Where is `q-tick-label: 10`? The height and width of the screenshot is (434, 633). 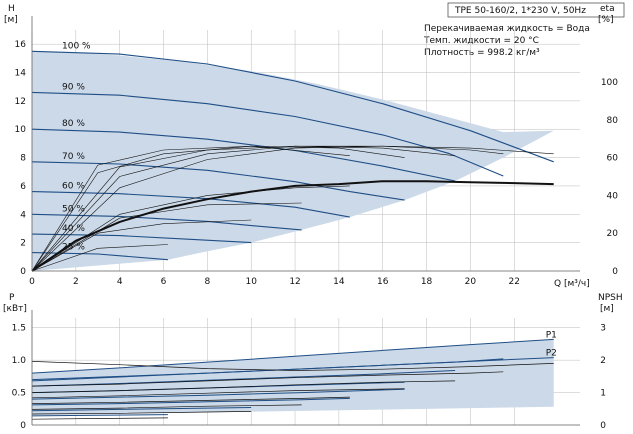
q-tick-label: 10 is located at coordinates (251, 282).